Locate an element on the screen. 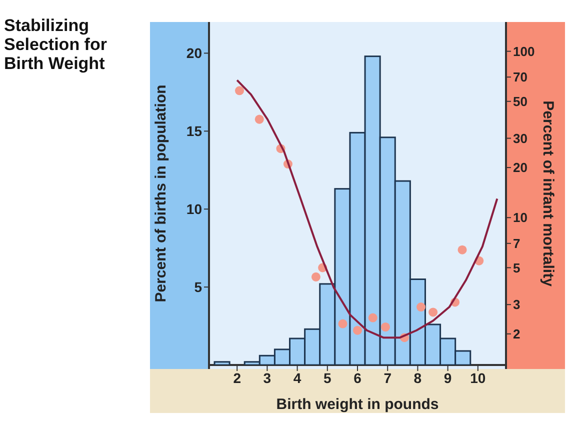 The image size is (576, 423). y-tick-label: 10 is located at coordinates (194, 209).